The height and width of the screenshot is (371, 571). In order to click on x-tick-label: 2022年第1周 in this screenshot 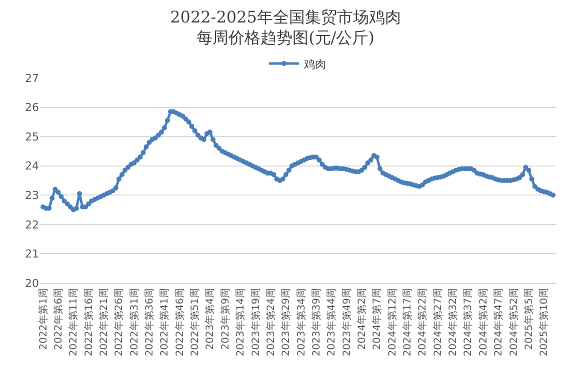, I will do `click(43, 319)`.